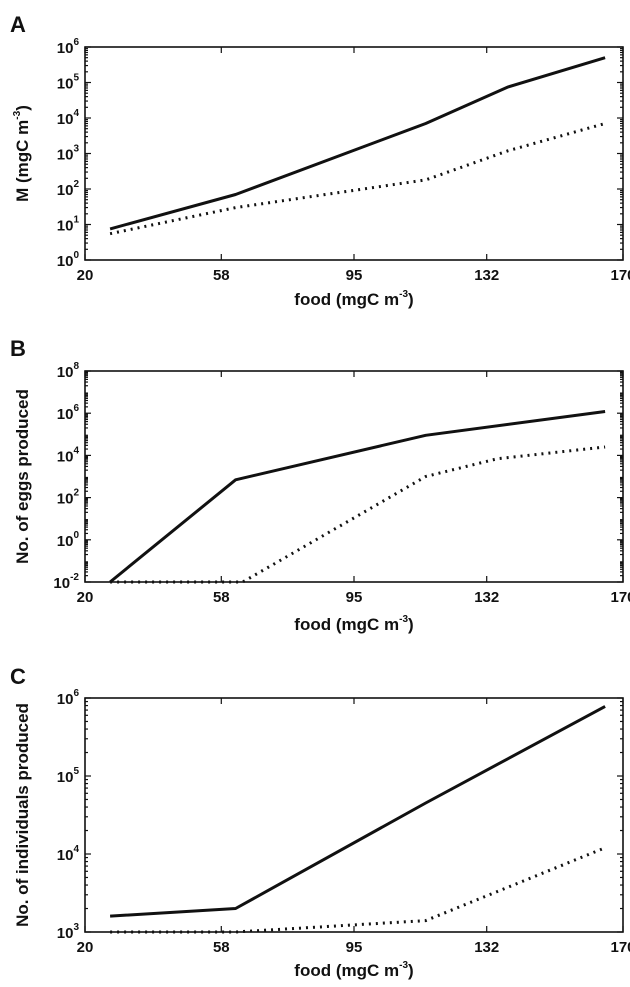 The width and height of the screenshot is (630, 987). I want to click on panel-letter: A, so click(18, 24).